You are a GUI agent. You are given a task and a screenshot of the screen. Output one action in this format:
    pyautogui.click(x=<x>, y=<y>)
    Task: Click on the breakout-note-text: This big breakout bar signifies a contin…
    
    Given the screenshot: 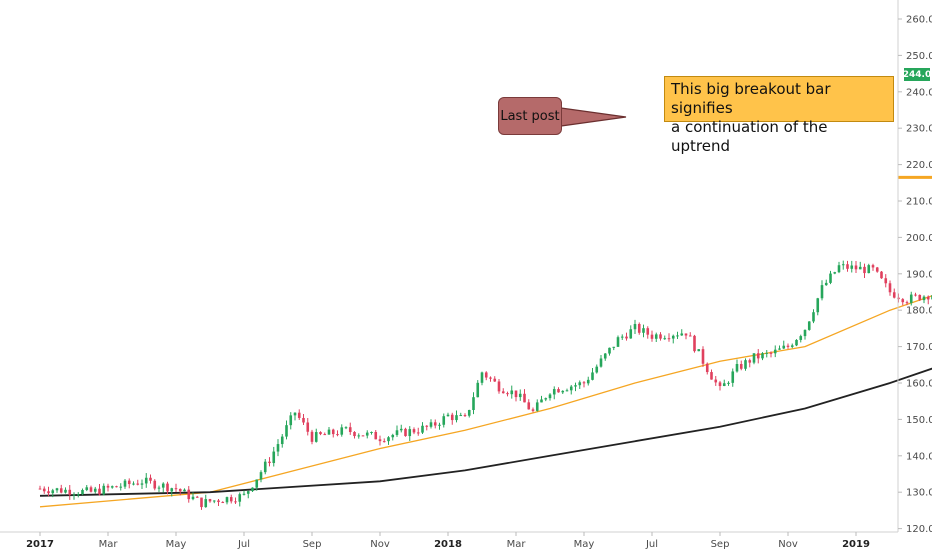 What is the action you would take?
    pyautogui.click(x=751, y=117)
    